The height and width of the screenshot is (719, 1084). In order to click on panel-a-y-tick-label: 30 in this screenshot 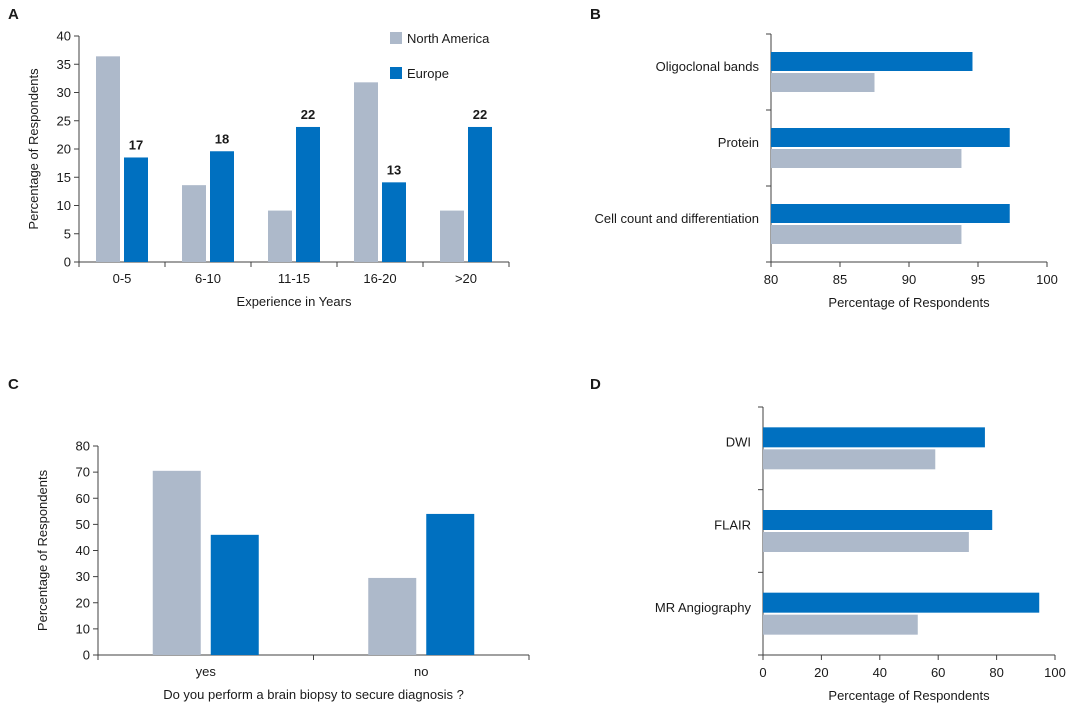, I will do `click(64, 92)`.